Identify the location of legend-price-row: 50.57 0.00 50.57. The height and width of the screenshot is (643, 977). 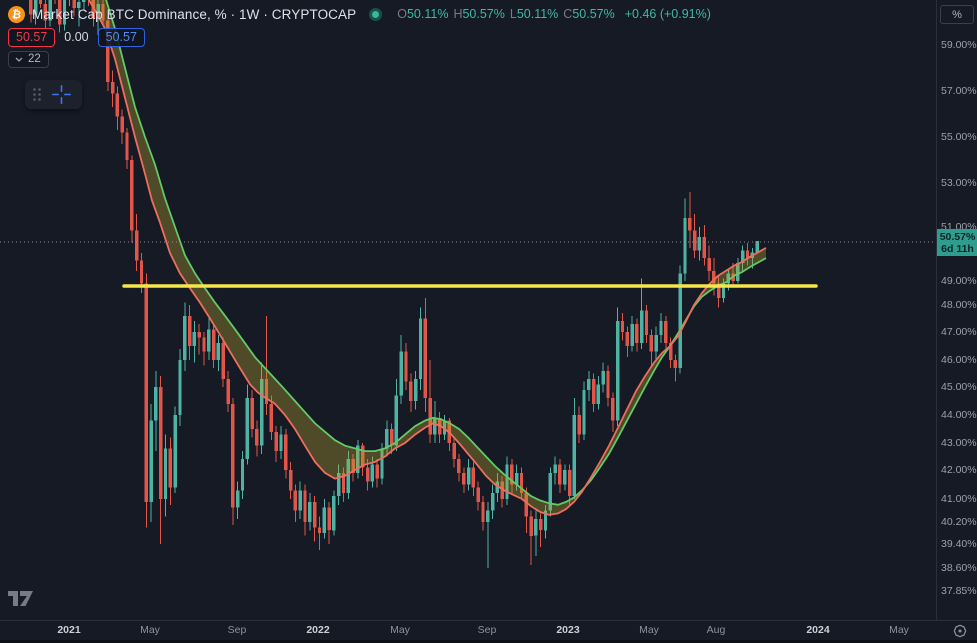
(76, 37).